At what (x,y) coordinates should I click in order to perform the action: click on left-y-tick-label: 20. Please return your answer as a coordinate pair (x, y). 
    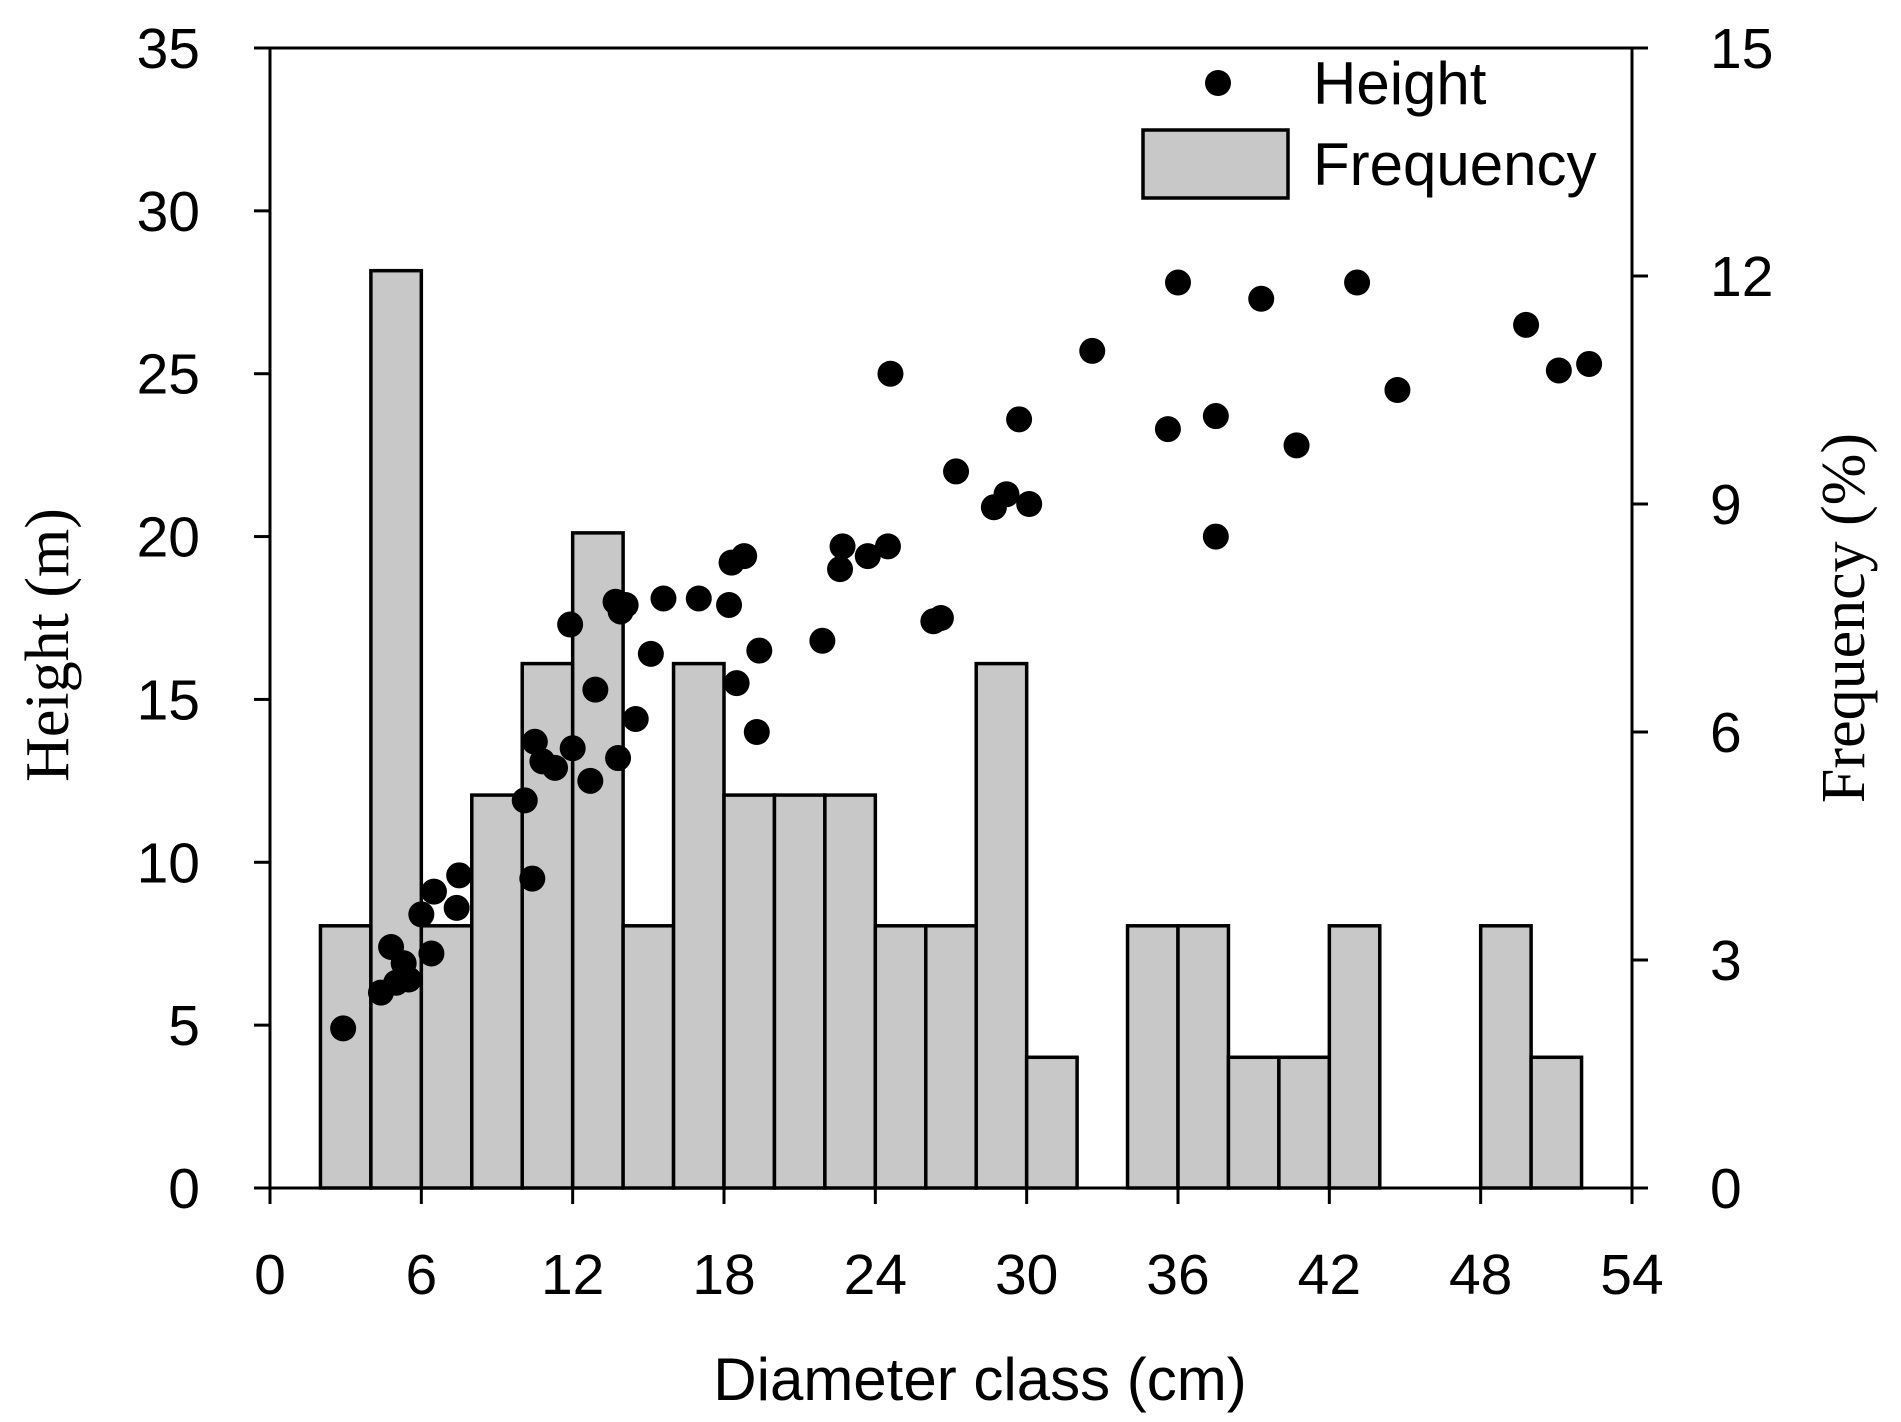
    Looking at the image, I should click on (168, 538).